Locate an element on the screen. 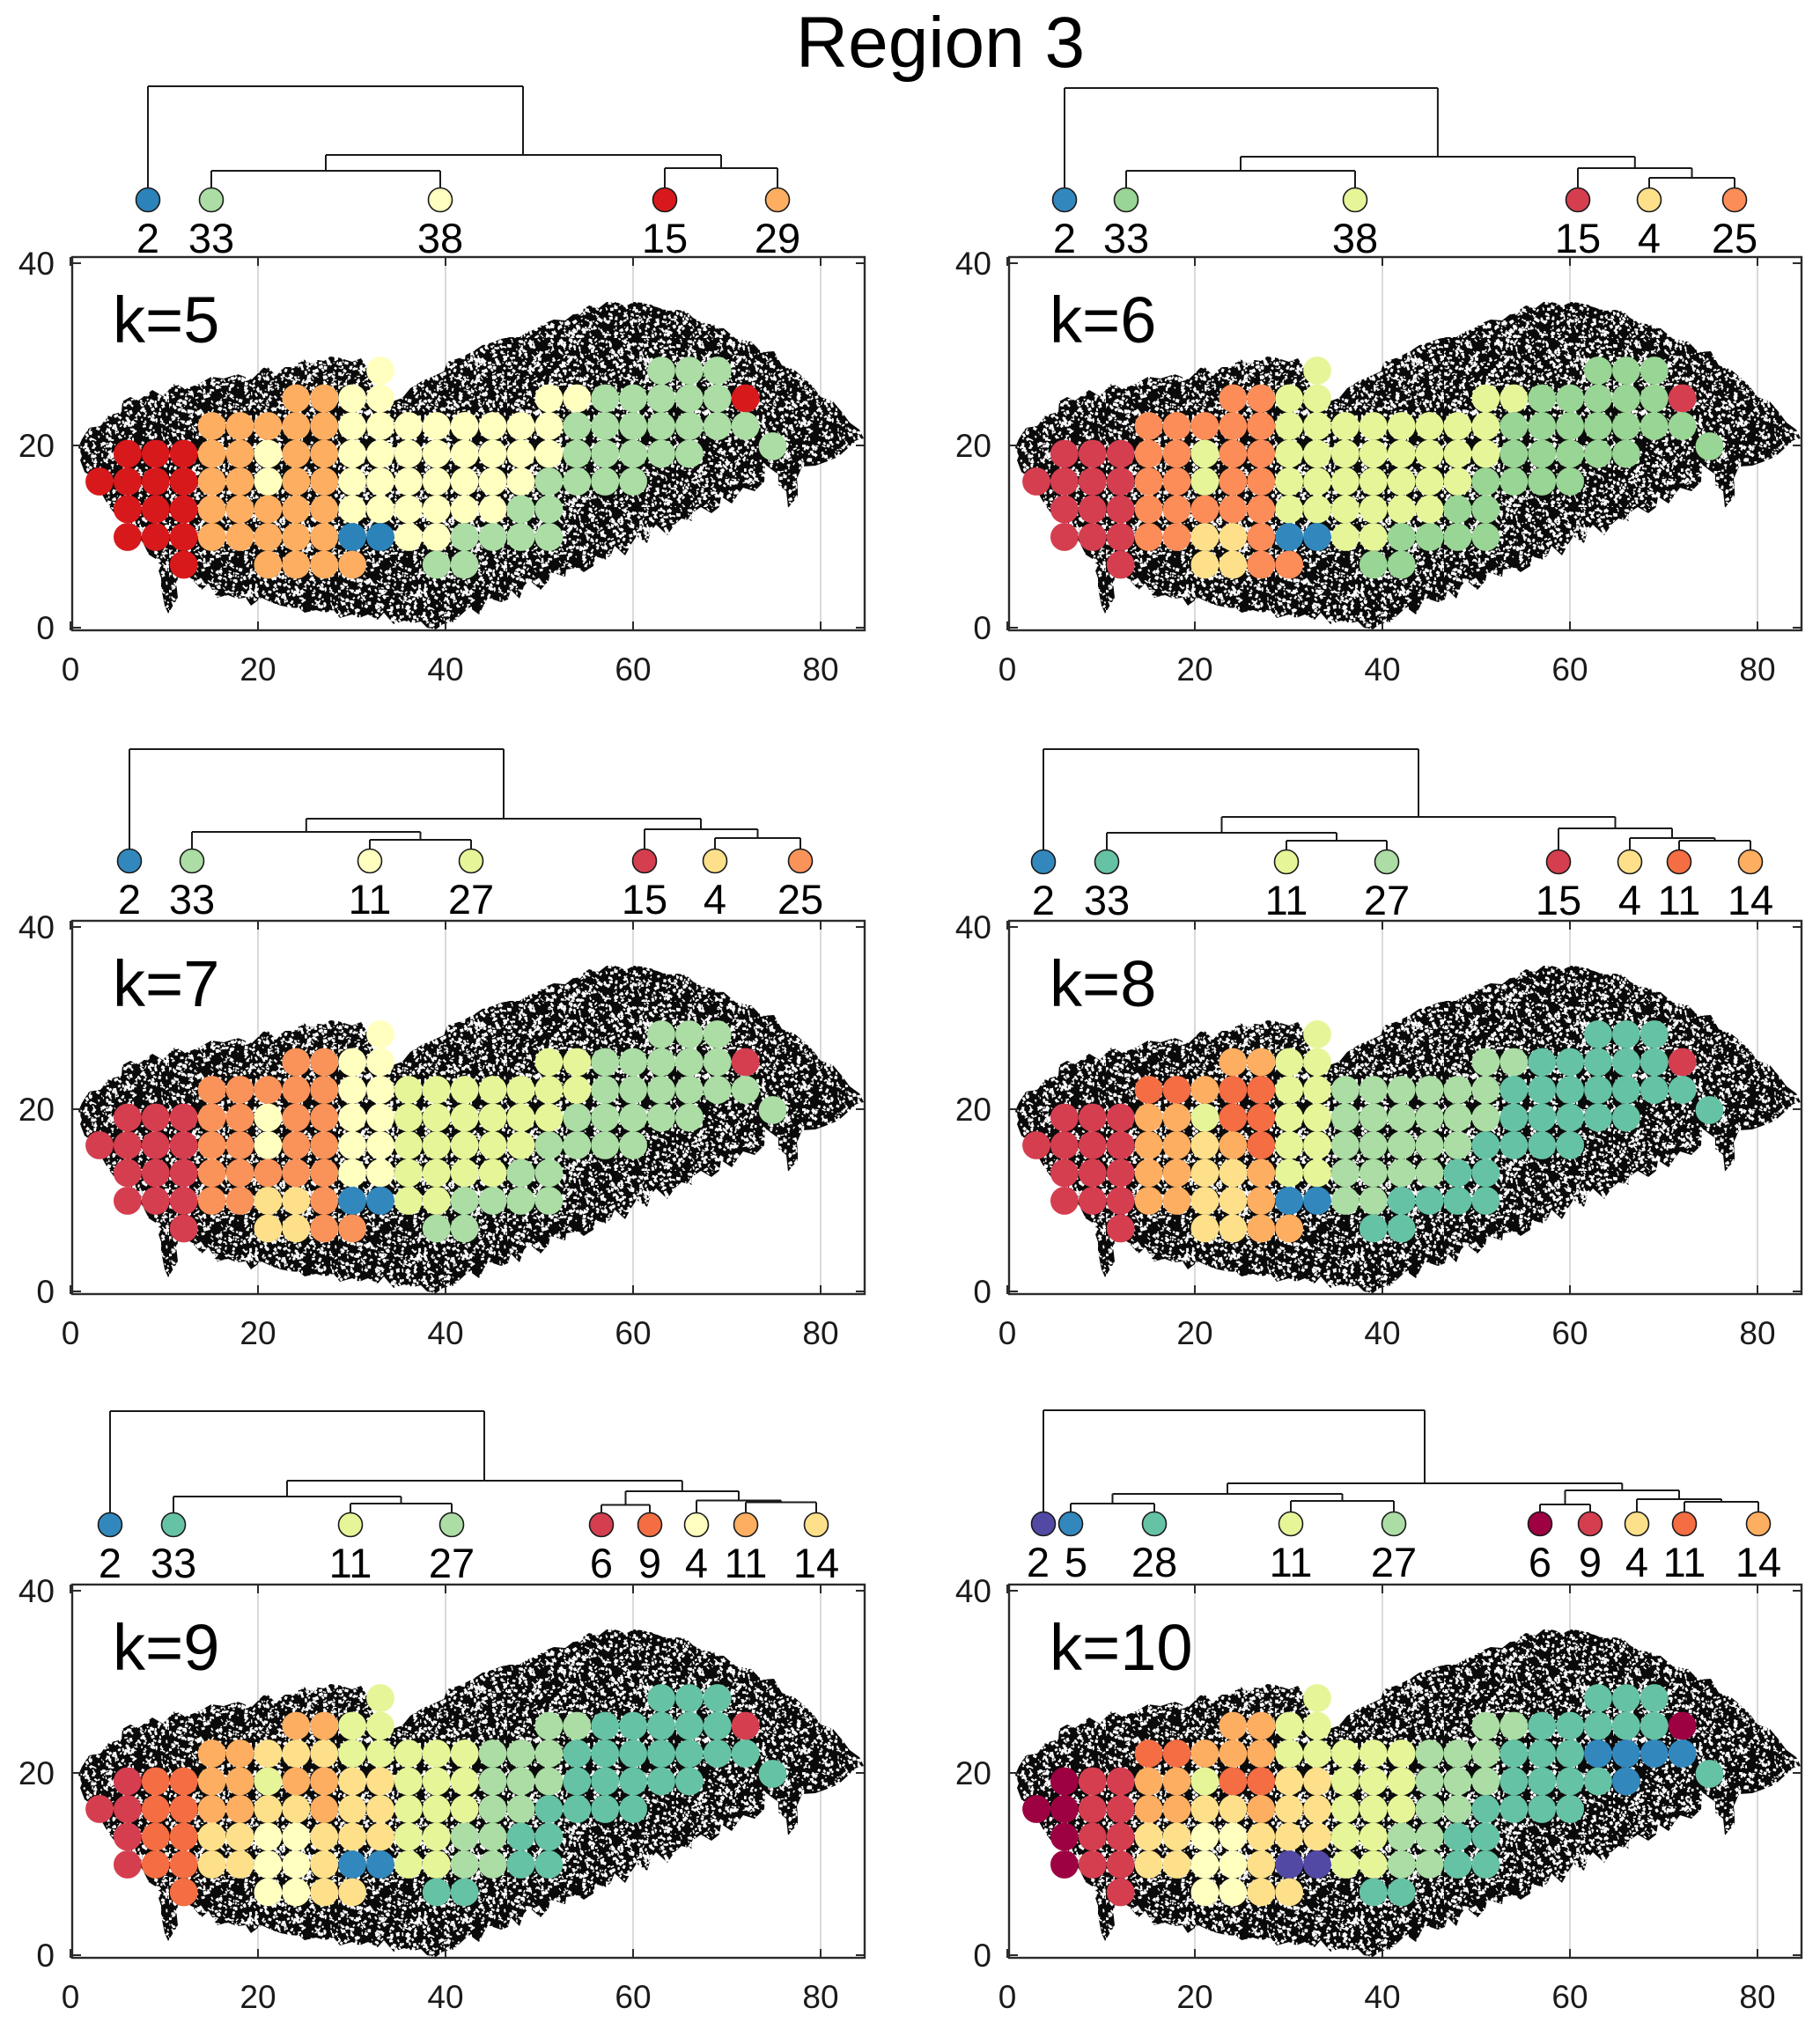  svg-text: k=7 is located at coordinates (166, 983).